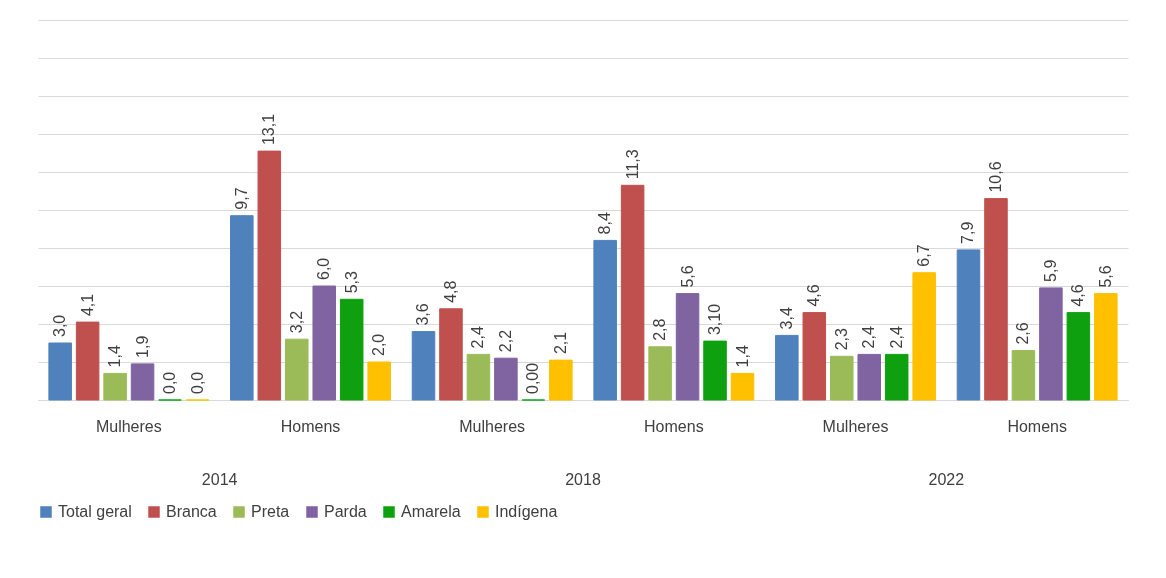  Describe the element at coordinates (324, 268) in the screenshot. I see `data-label: 6,0` at that location.